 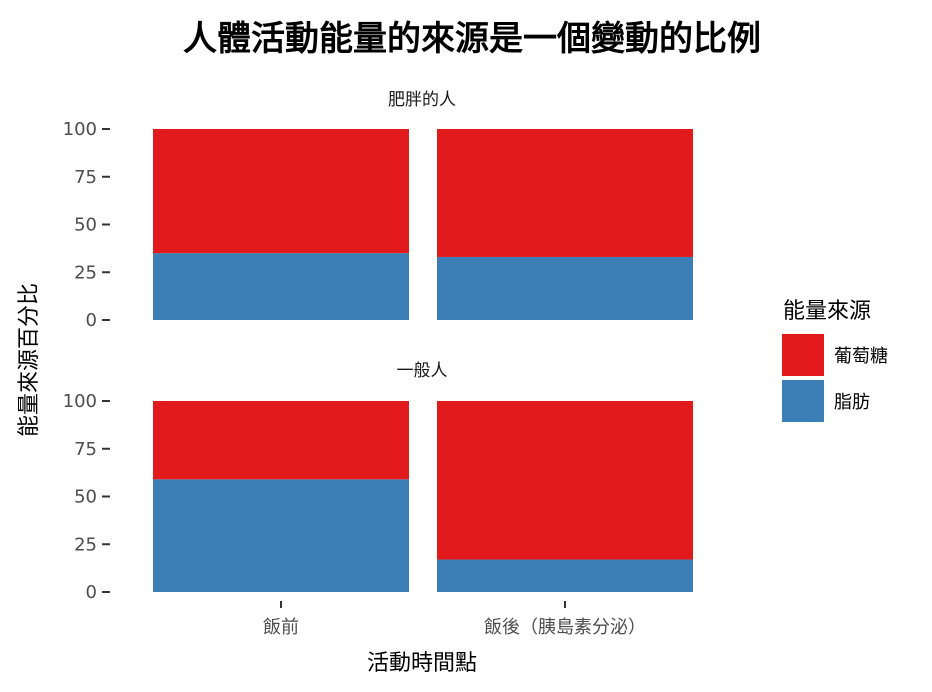 I want to click on y-axis-title: 能量來源百分比, so click(x=29, y=360).